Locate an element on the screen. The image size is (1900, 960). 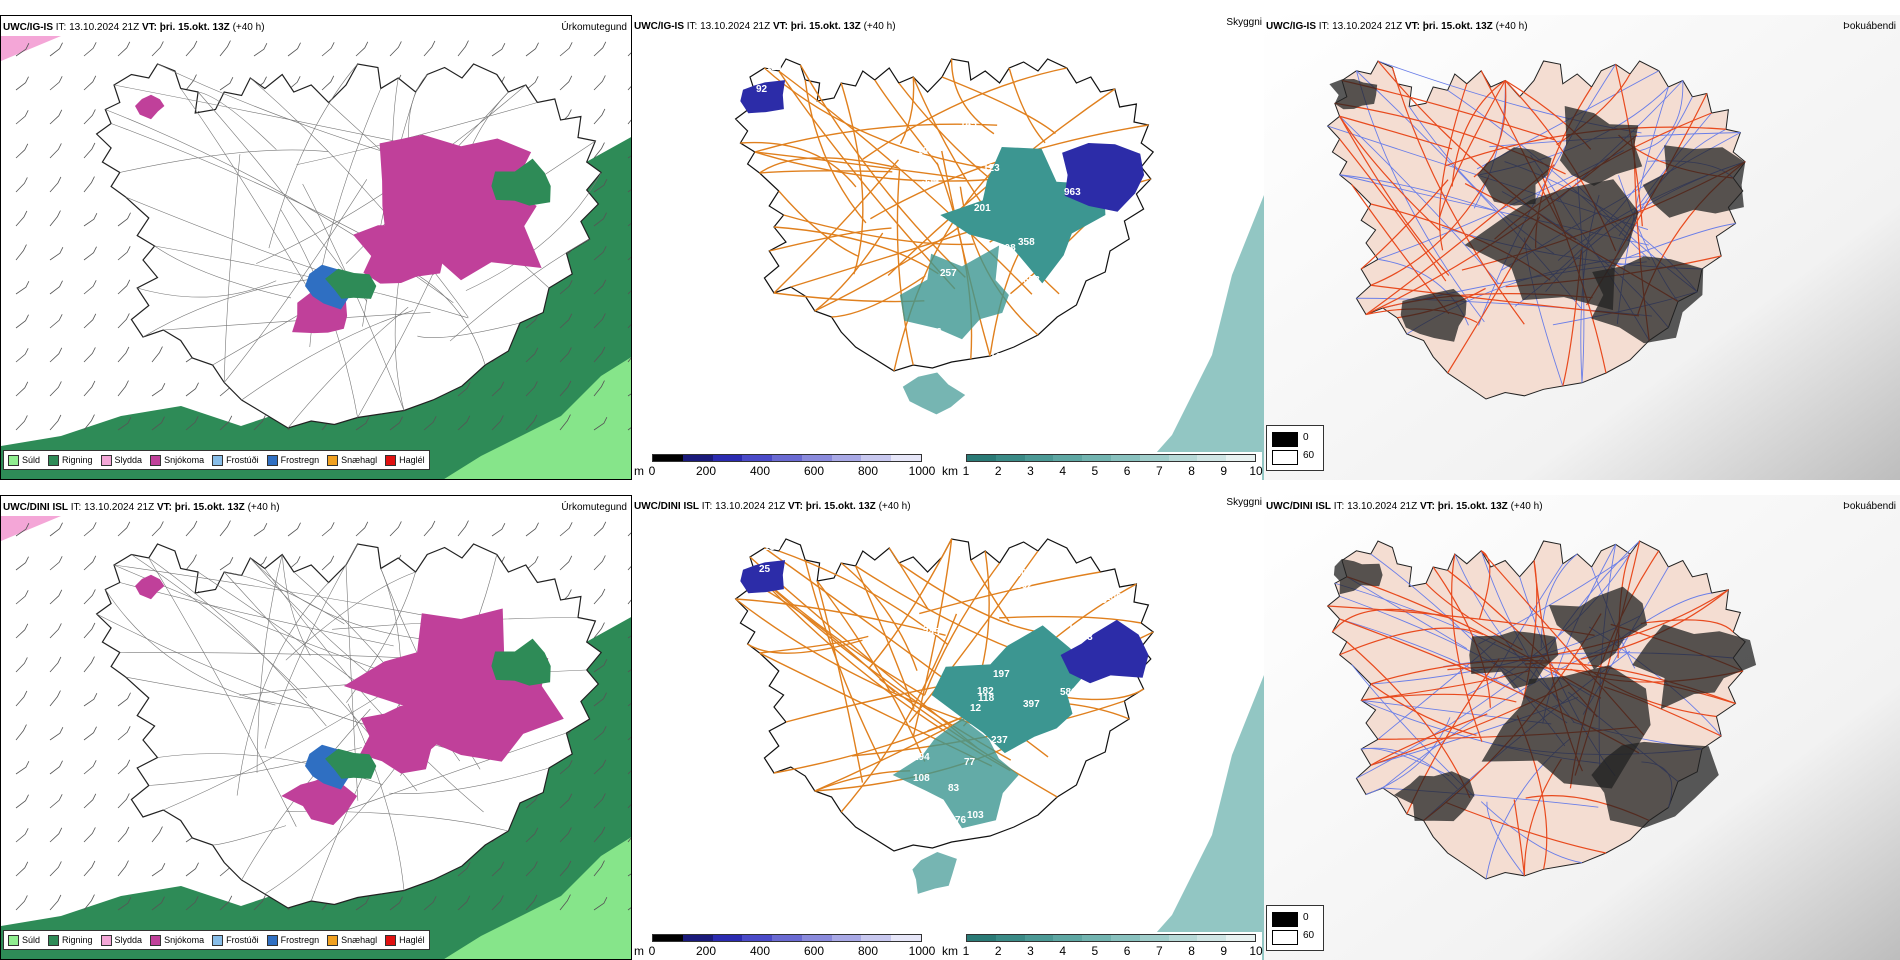
scale-tick: 400 is located at coordinates (760, 471).